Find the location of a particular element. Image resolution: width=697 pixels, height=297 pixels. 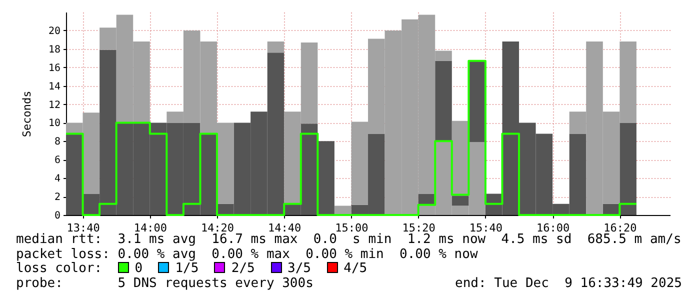

y-tick-label: 6 is located at coordinates (57, 160).